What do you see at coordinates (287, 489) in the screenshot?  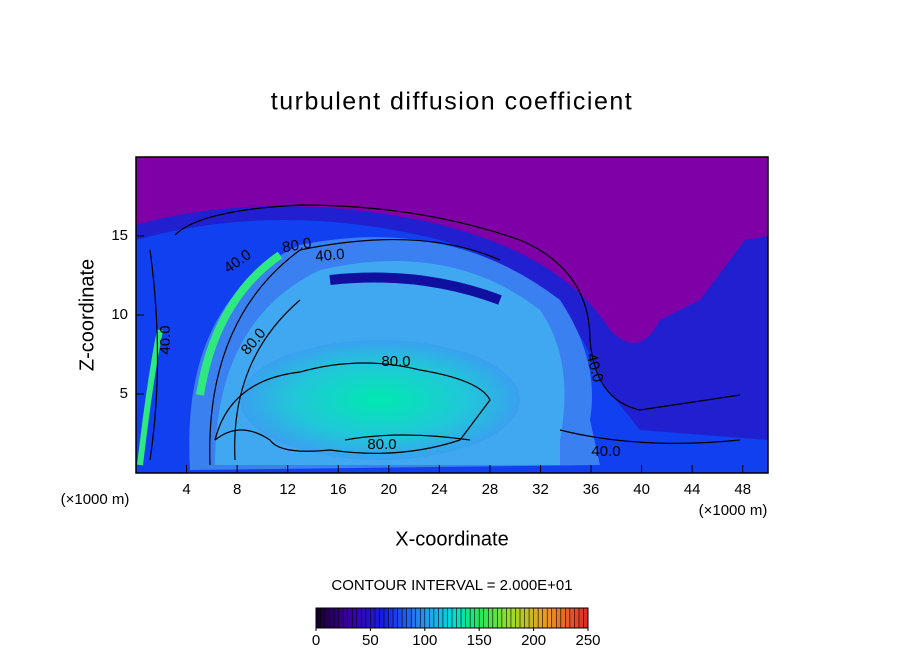 I see `x-tick-label: 12` at bounding box center [287, 489].